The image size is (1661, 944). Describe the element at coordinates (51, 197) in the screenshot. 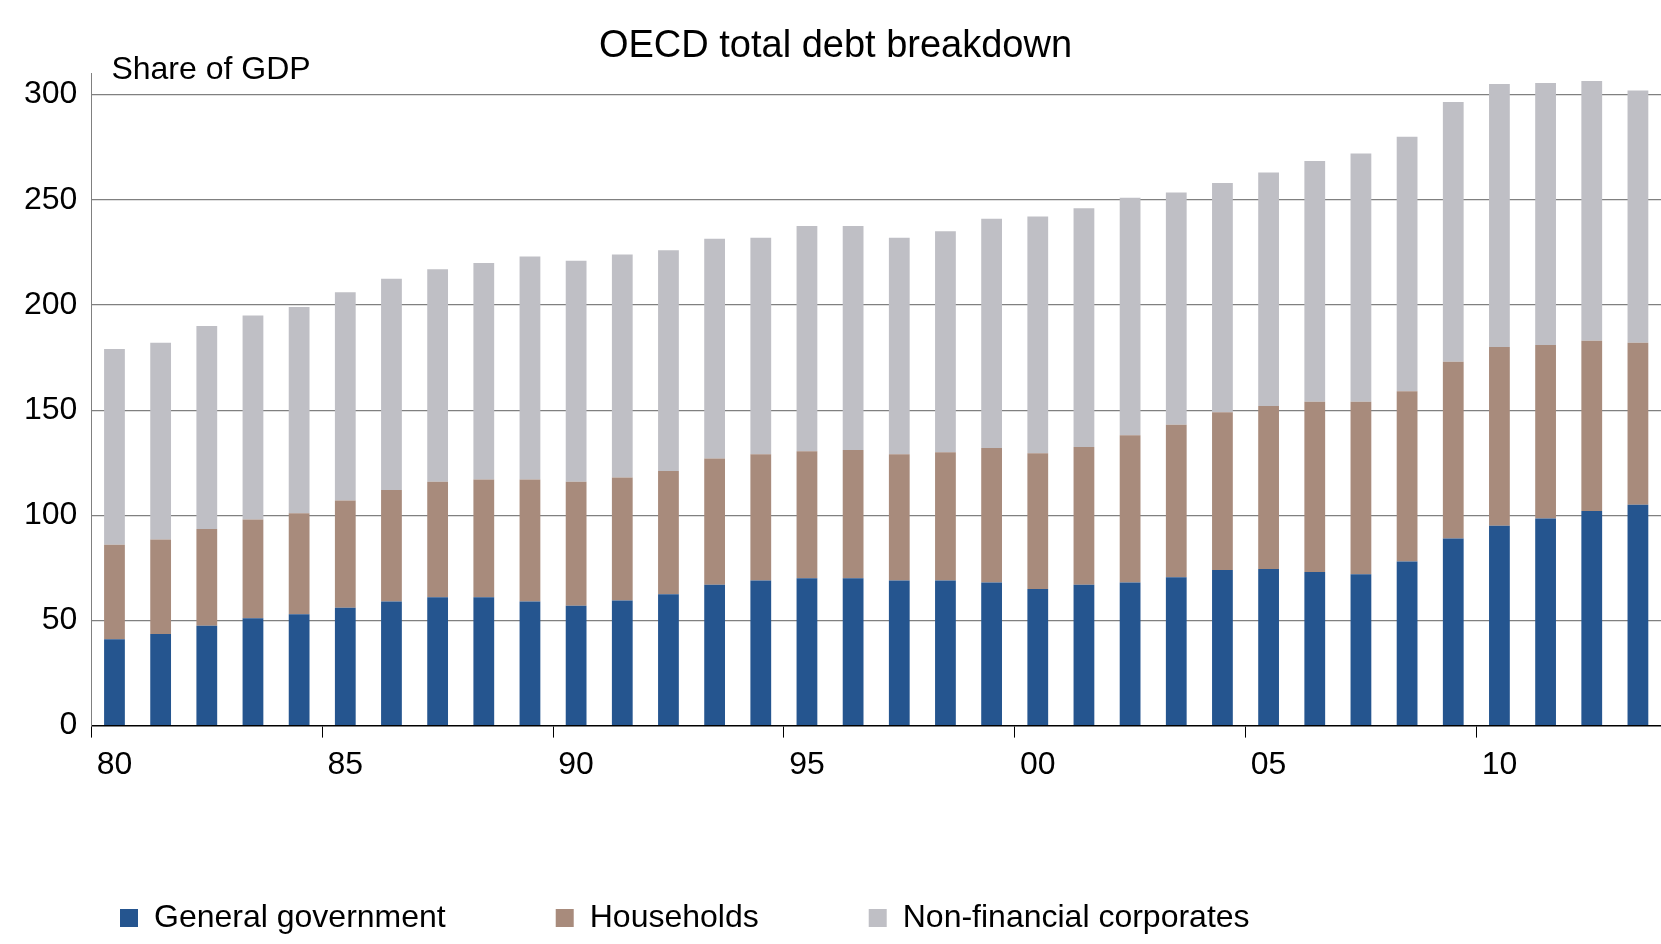

I see `y-tick-label: 250` at that location.